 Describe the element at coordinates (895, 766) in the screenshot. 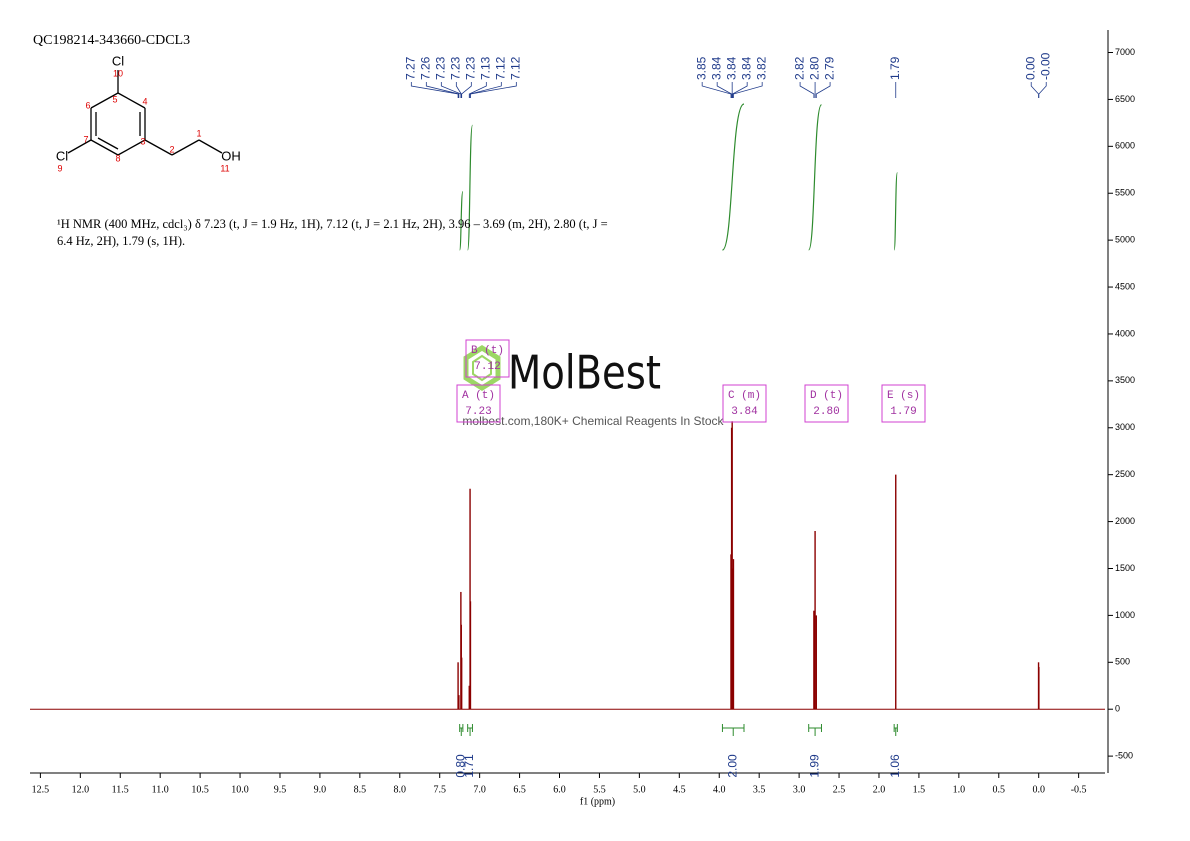

I see `integral-label: 1.06` at that location.